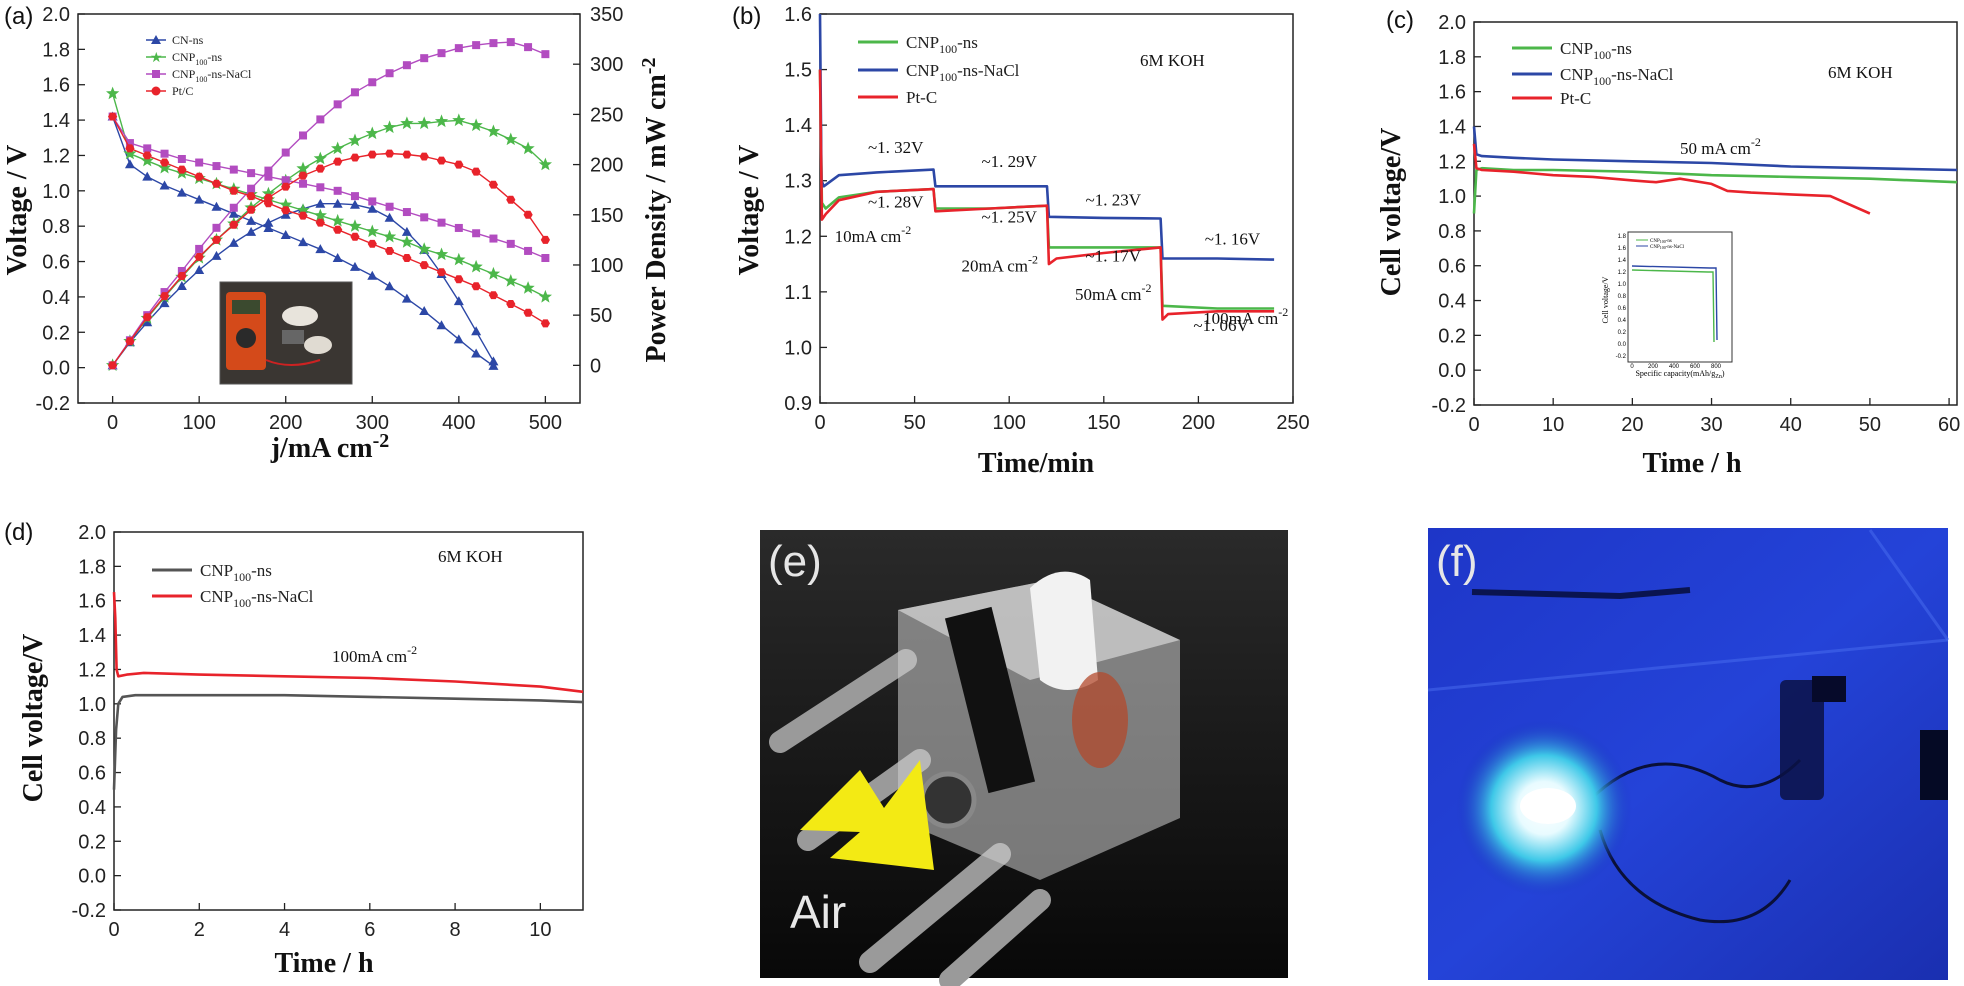 The height and width of the screenshot is (986, 1964). What do you see at coordinates (963, 72) in the screenshot?
I see `legend-b-2: CNP100-ns-NaCl` at bounding box center [963, 72].